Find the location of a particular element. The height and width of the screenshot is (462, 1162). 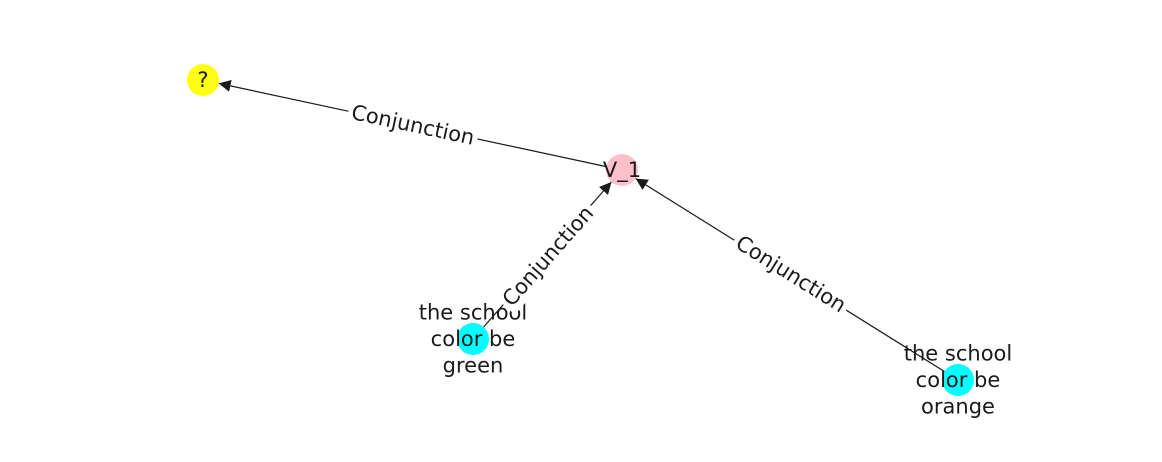

edge-label-v1-to-question: Conjunction is located at coordinates (413, 125).